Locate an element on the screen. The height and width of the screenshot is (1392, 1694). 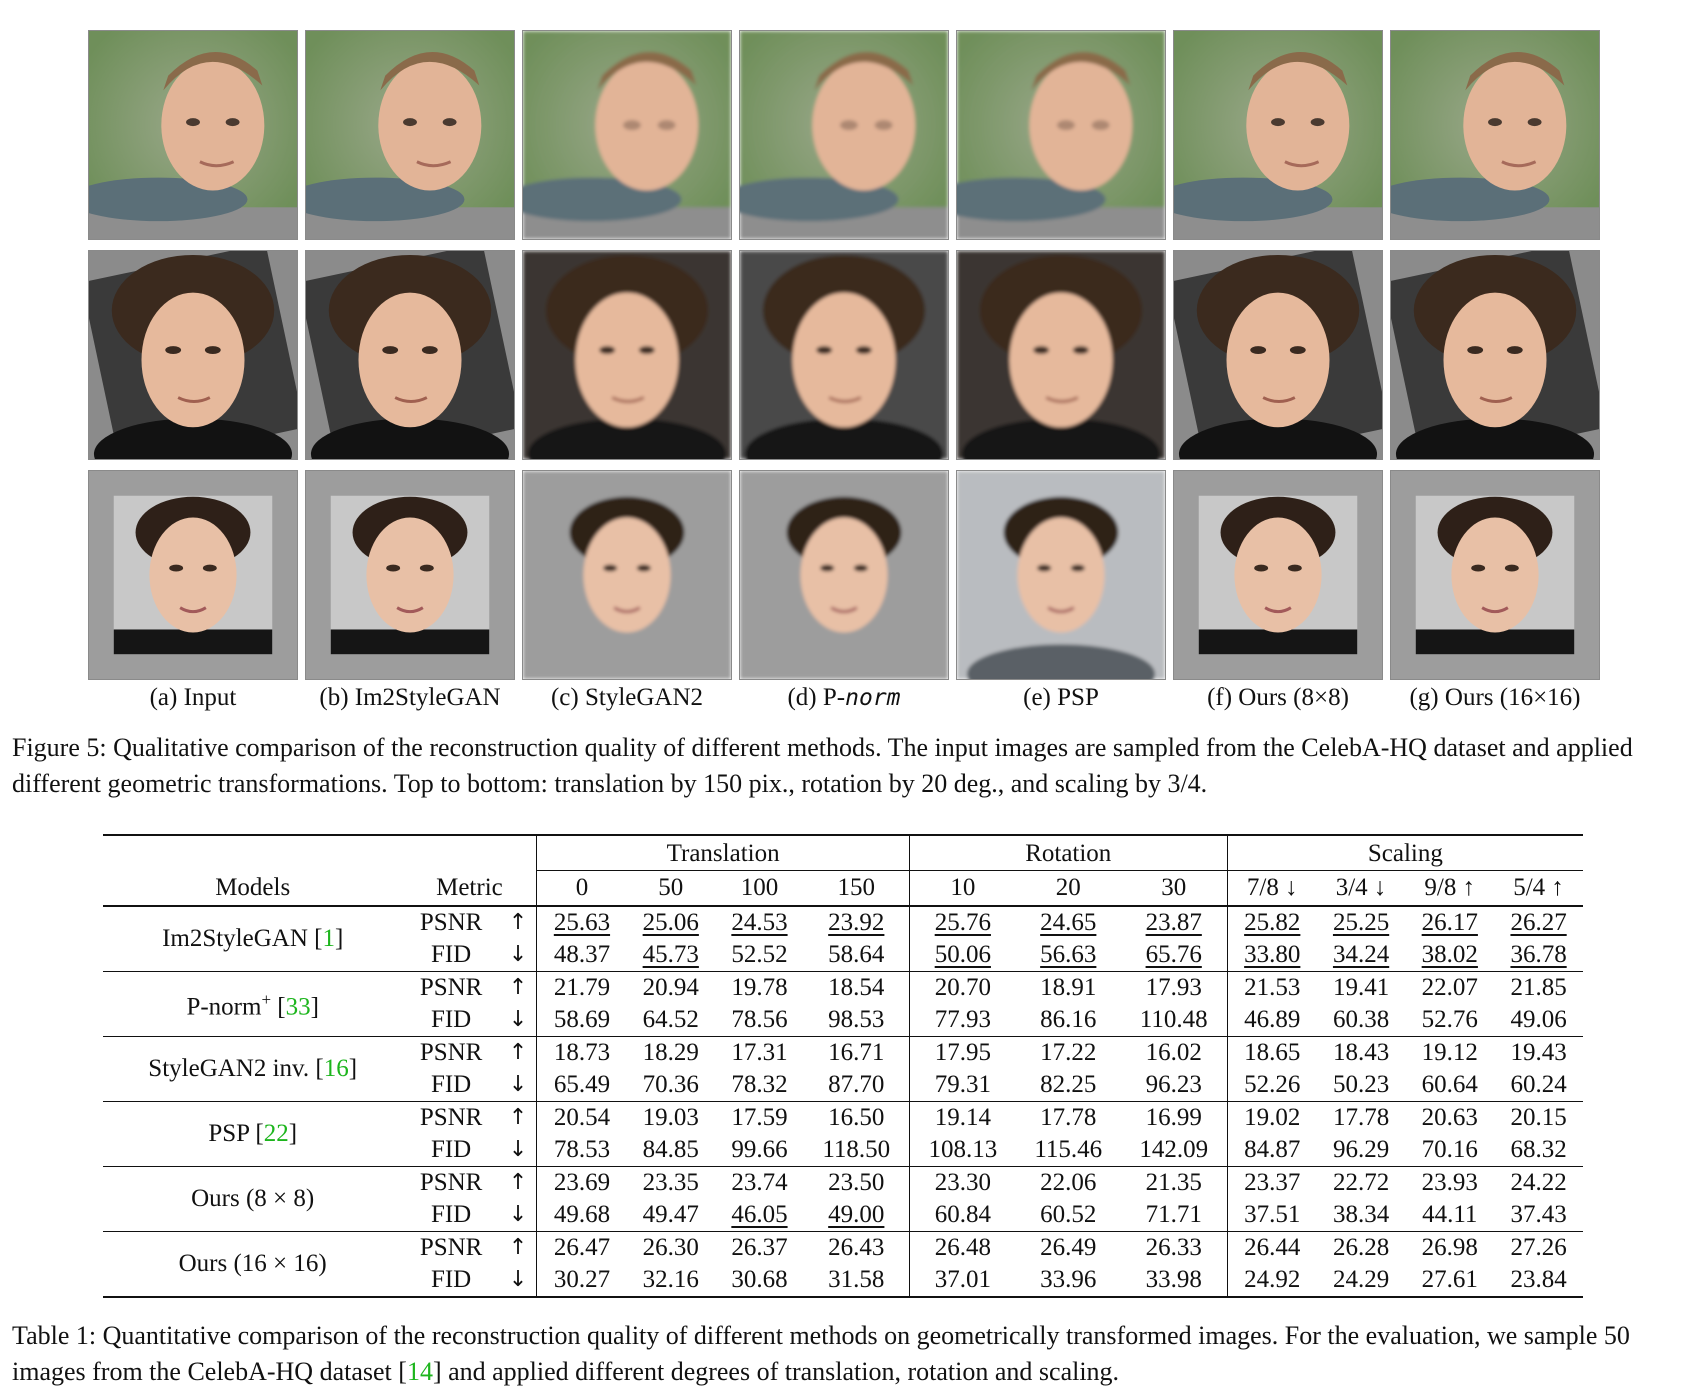
citation-link: 14 is located at coordinates (419, 1371).